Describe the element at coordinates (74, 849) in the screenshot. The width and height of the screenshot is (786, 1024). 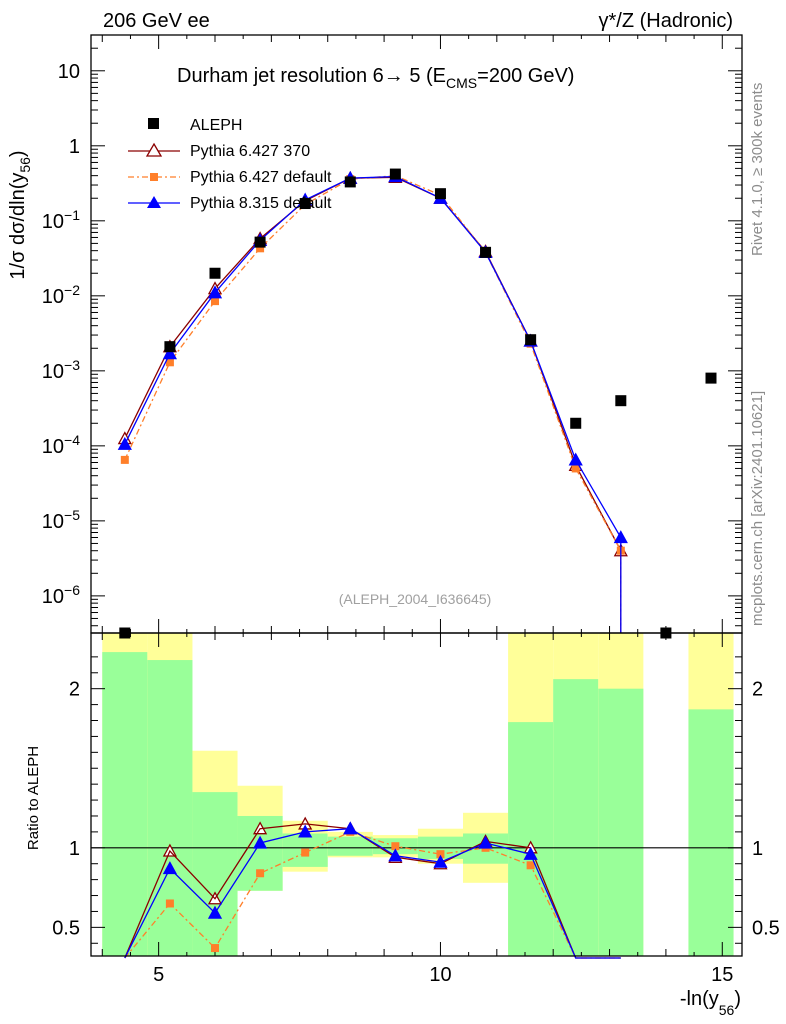
I see `ratio-tick-label-left-1: 1` at that location.